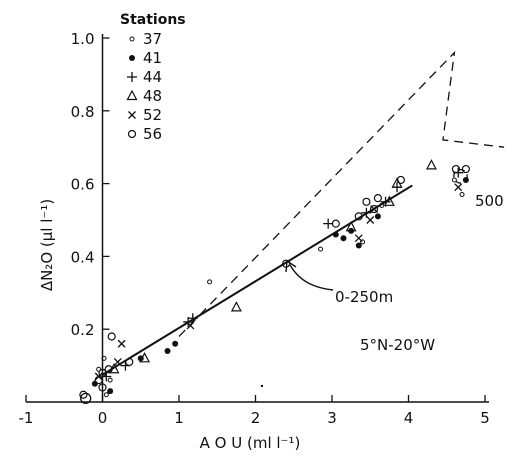 Image resolution: width=515 pixels, height=463 pixels. Describe the element at coordinates (83, 39) in the screenshot. I see `y-tick-label: 1.0` at that location.